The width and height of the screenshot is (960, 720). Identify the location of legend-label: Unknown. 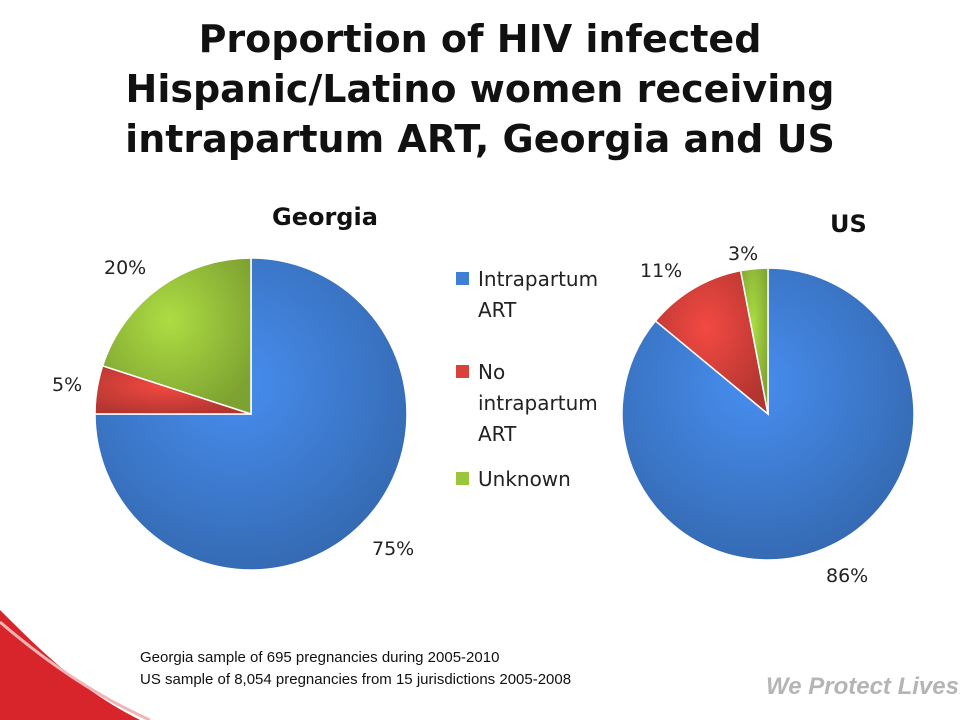
(524, 479).